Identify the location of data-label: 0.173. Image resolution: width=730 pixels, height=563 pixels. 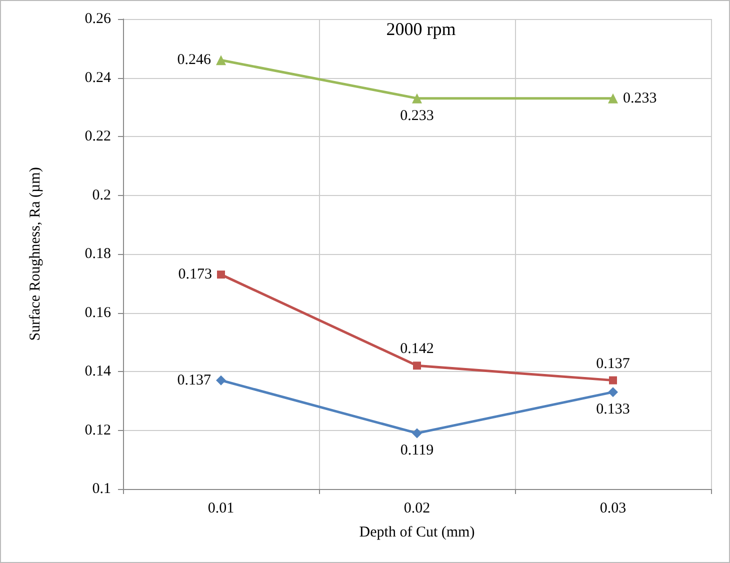
(195, 274).